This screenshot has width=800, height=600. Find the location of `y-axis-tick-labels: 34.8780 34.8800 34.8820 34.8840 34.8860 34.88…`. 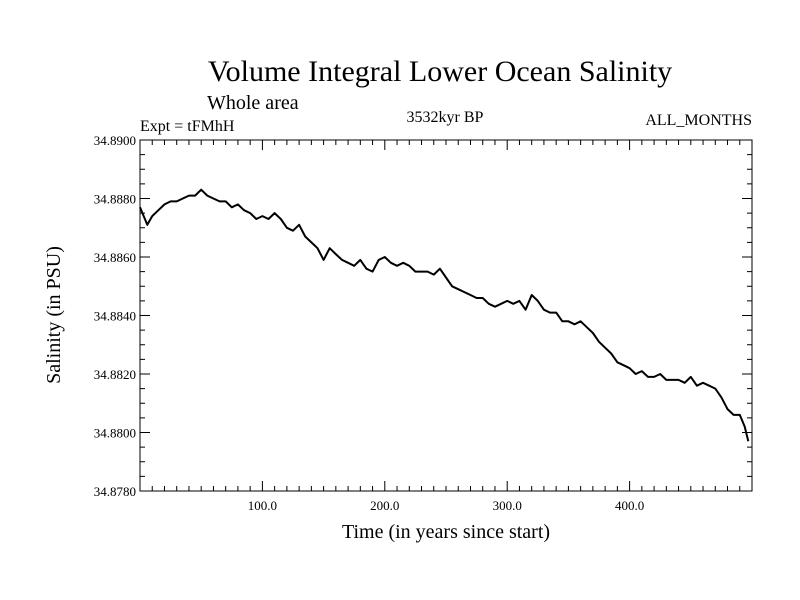

y-axis-tick-labels: 34.8780 34.8800 34.8820 34.8840 34.8860 34.88… is located at coordinates (115, 316).